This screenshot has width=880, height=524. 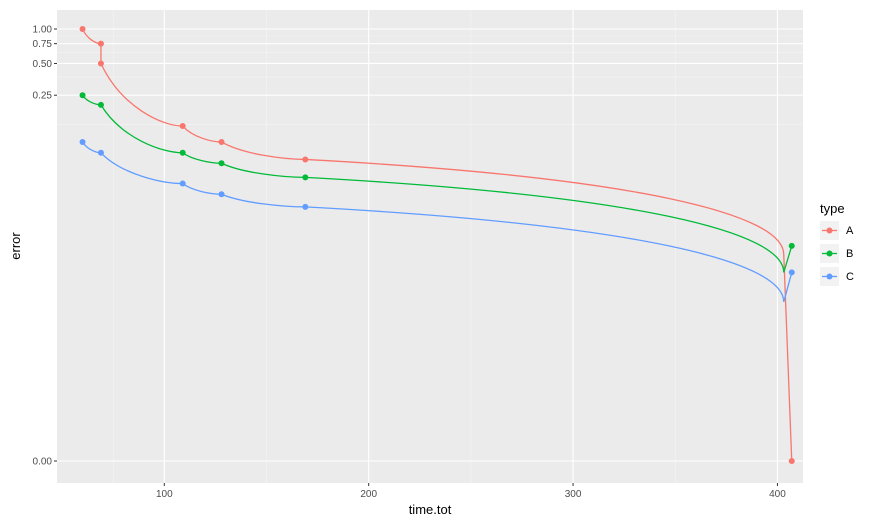 What do you see at coordinates (850, 231) in the screenshot?
I see `legend-label-A: A` at bounding box center [850, 231].